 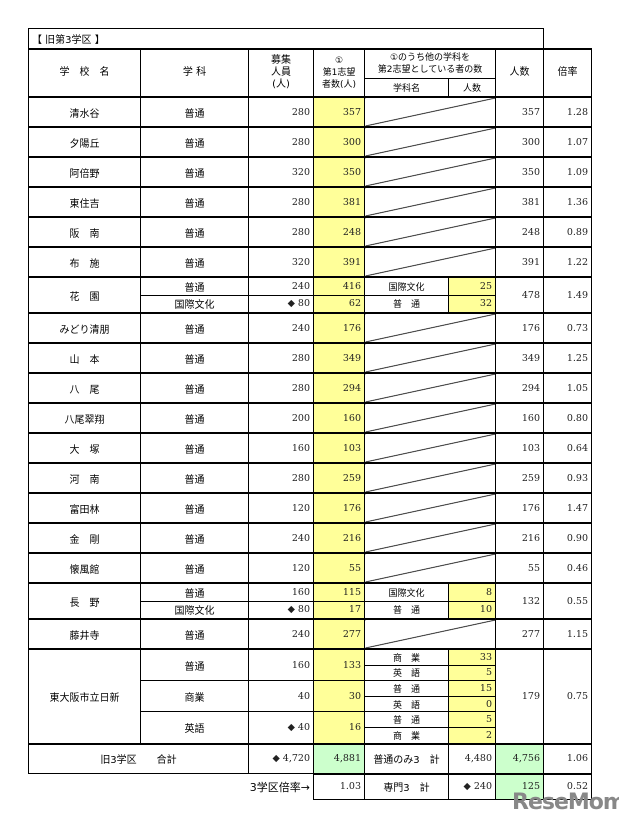 I want to click on first-choice-count: 300, so click(x=339, y=142).